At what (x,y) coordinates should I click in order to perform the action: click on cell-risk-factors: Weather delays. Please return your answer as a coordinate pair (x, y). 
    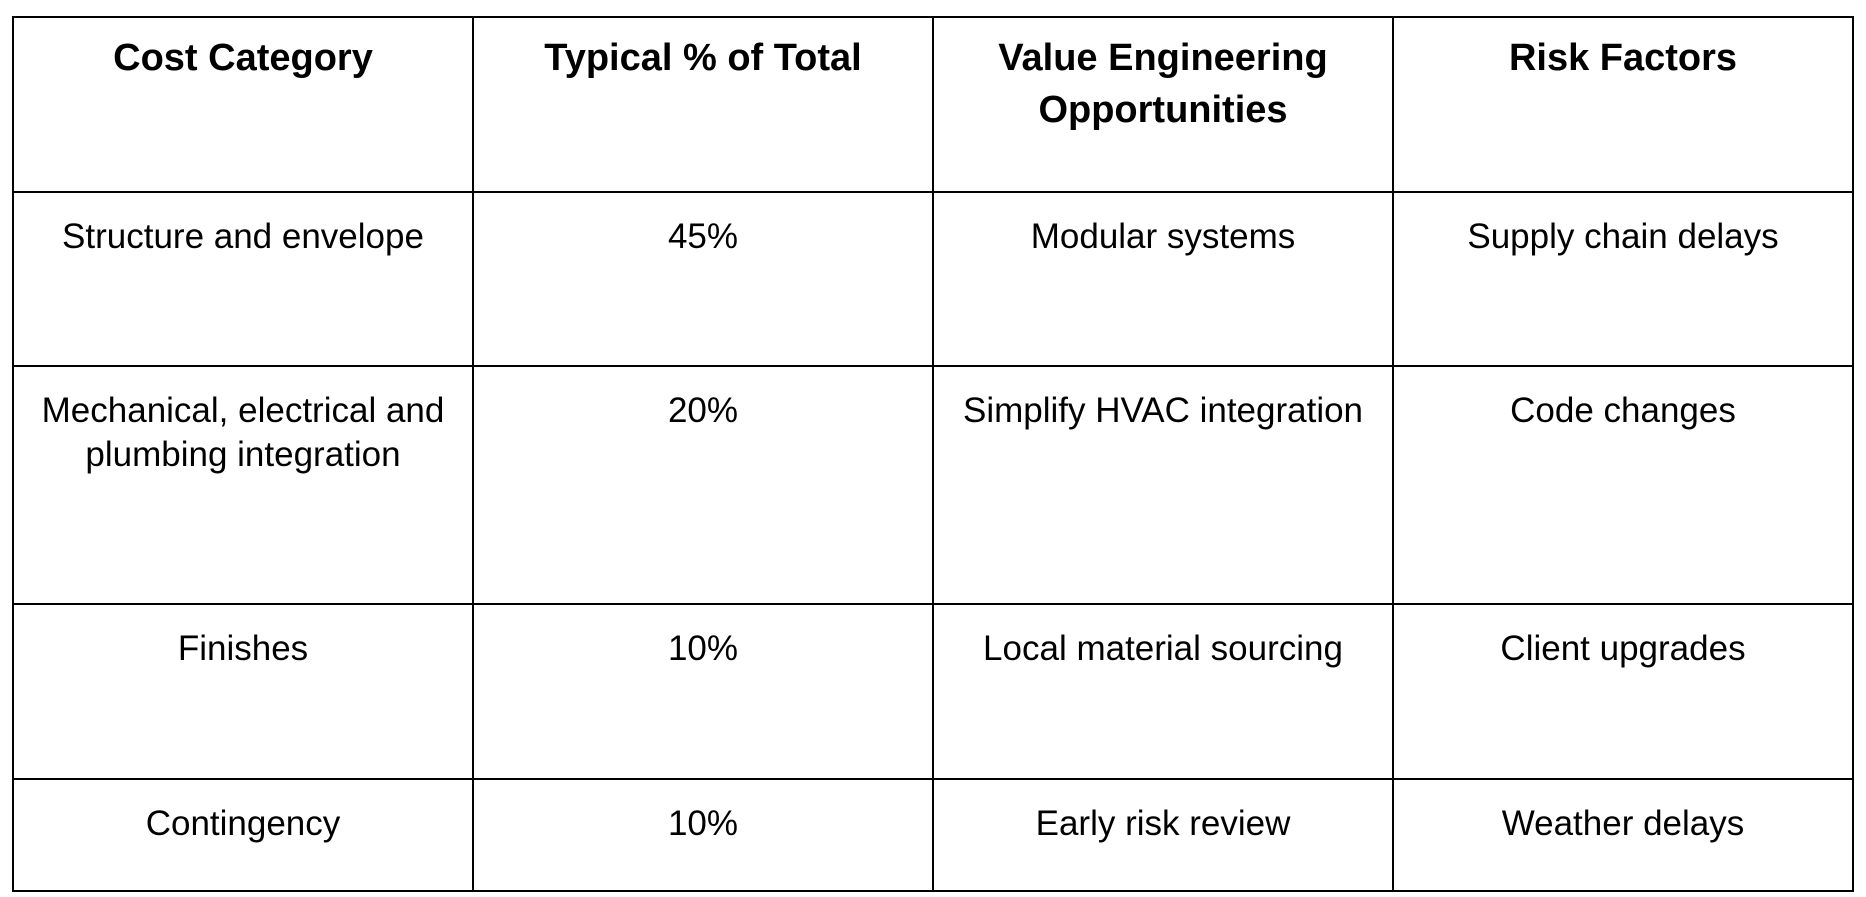
    Looking at the image, I should click on (1623, 835).